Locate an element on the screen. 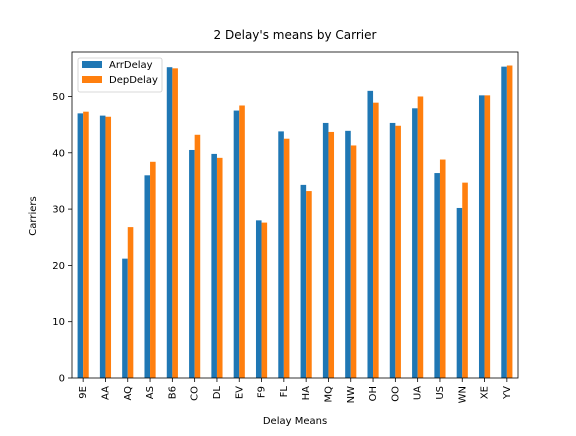 The width and height of the screenshot is (576, 436). x-tick-label: CO is located at coordinates (195, 393).